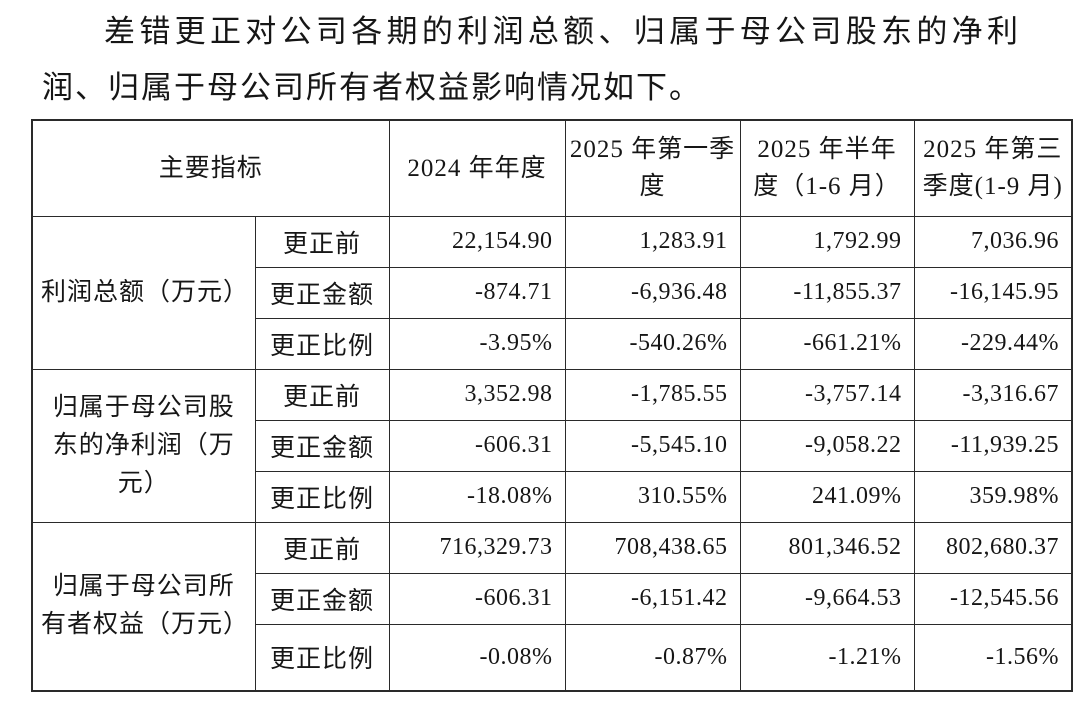 This screenshot has width=1080, height=716. I want to click on value-cell: -229.44%, so click(993, 343).